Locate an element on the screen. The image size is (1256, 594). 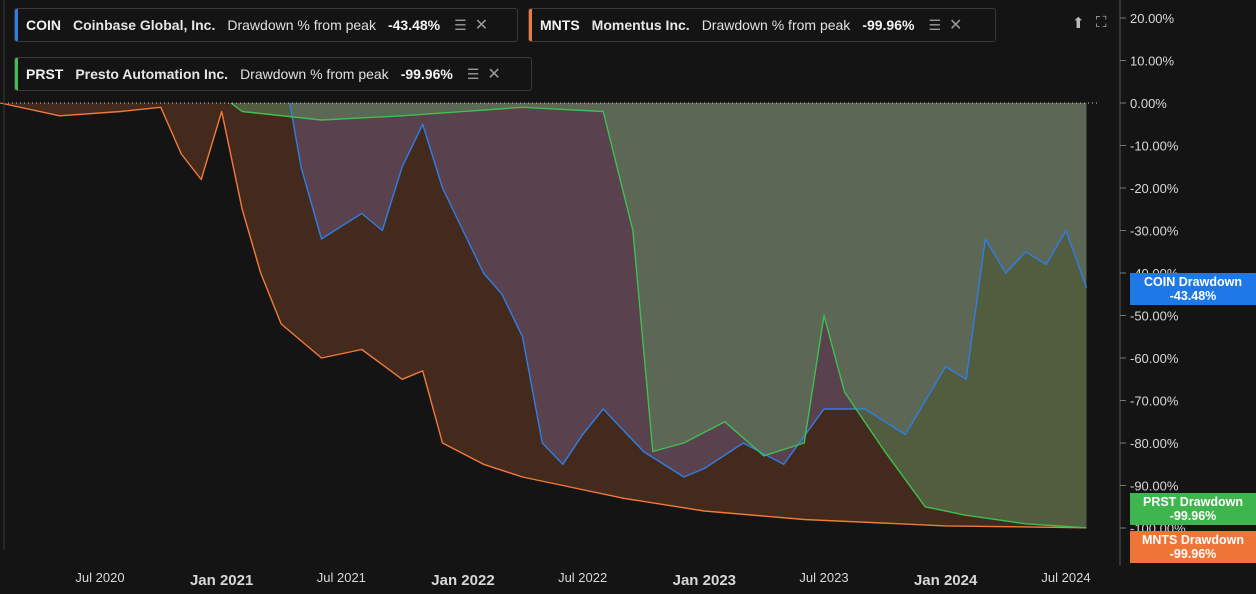
coin-tag-title: COIN Drawdown is located at coordinates (1193, 282).